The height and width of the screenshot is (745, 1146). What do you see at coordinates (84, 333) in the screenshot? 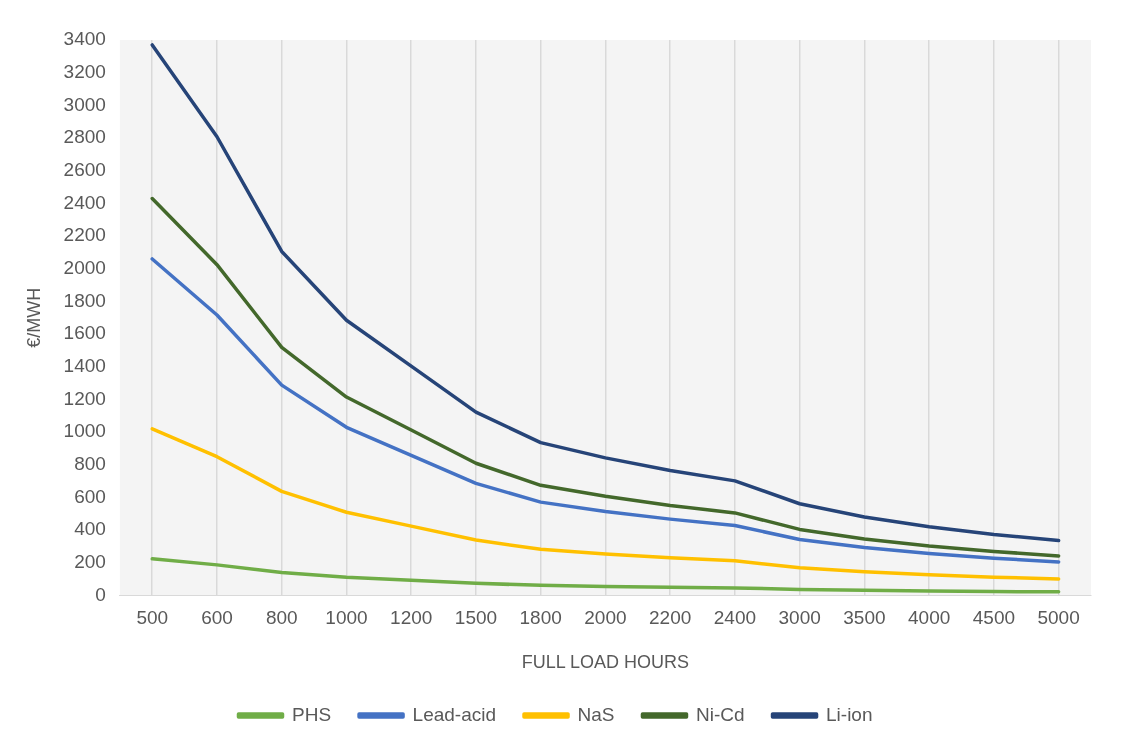
I see `y-tick-label: 1600` at bounding box center [84, 333].